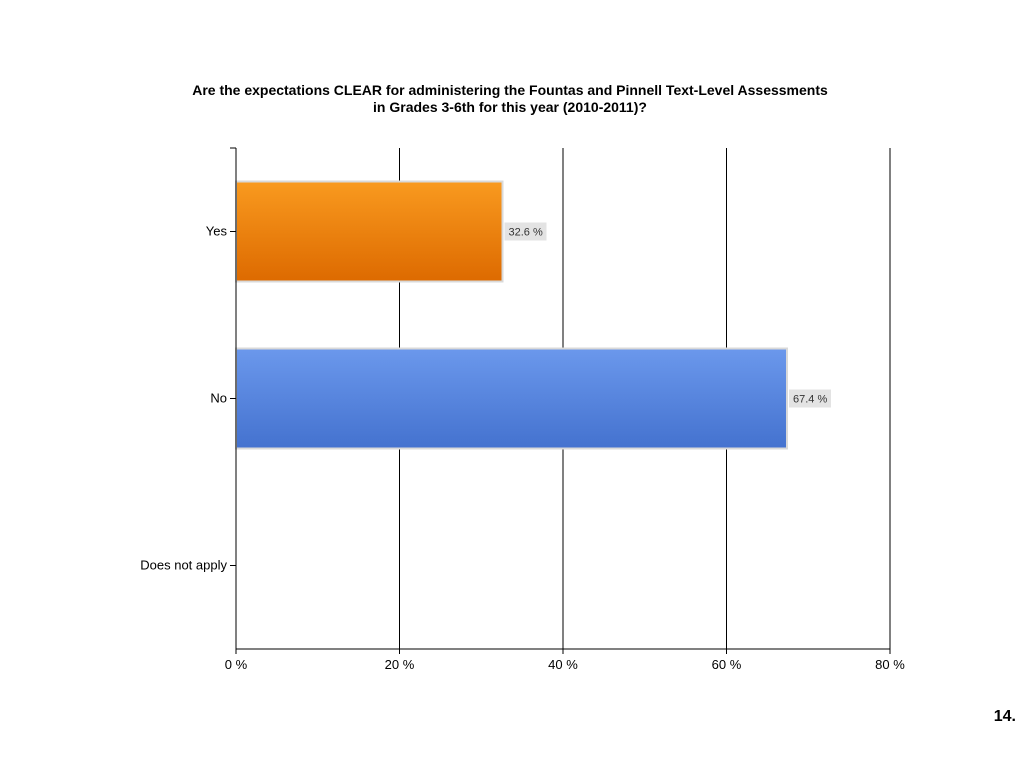 Image resolution: width=1024 pixels, height=768 pixels. What do you see at coordinates (400, 664) in the screenshot?
I see `x-tick-label: 20 %` at bounding box center [400, 664].